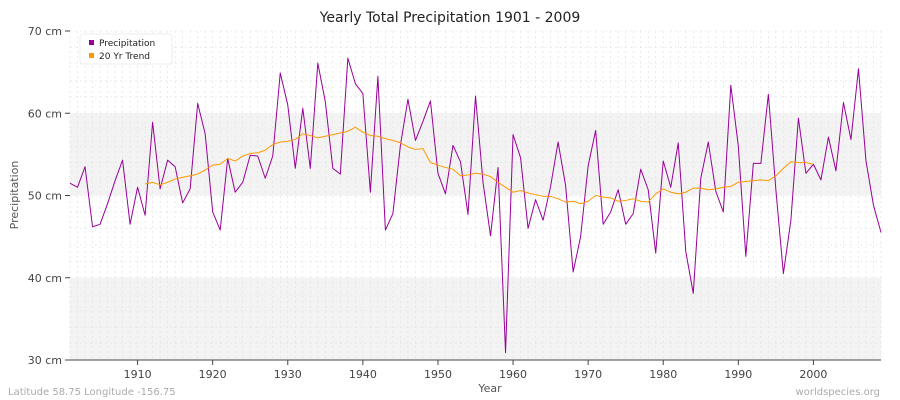  Describe the element at coordinates (479, 165) in the screenshot. I see `series-line-trend` at that location.